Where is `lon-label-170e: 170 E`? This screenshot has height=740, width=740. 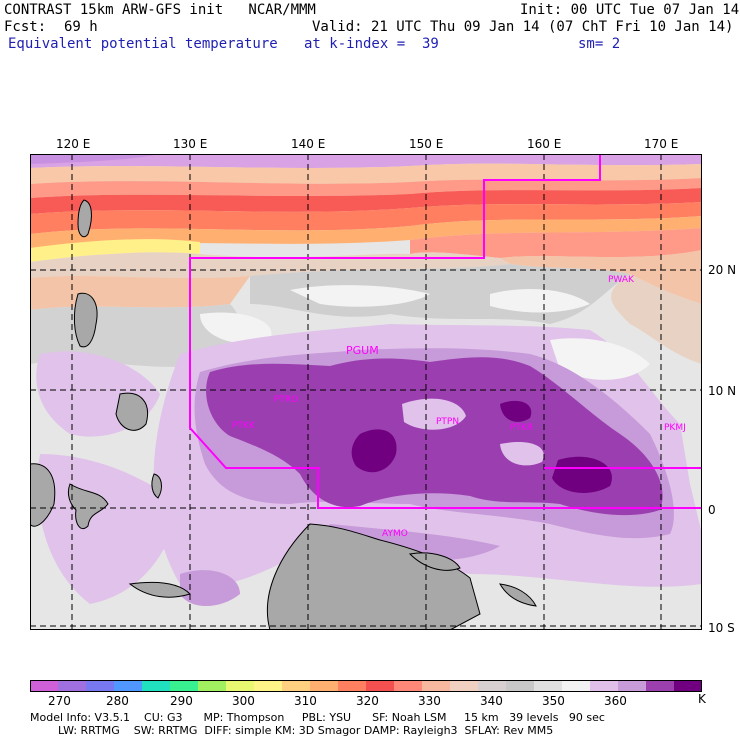 lon-label-170e: 170 E is located at coordinates (661, 144).